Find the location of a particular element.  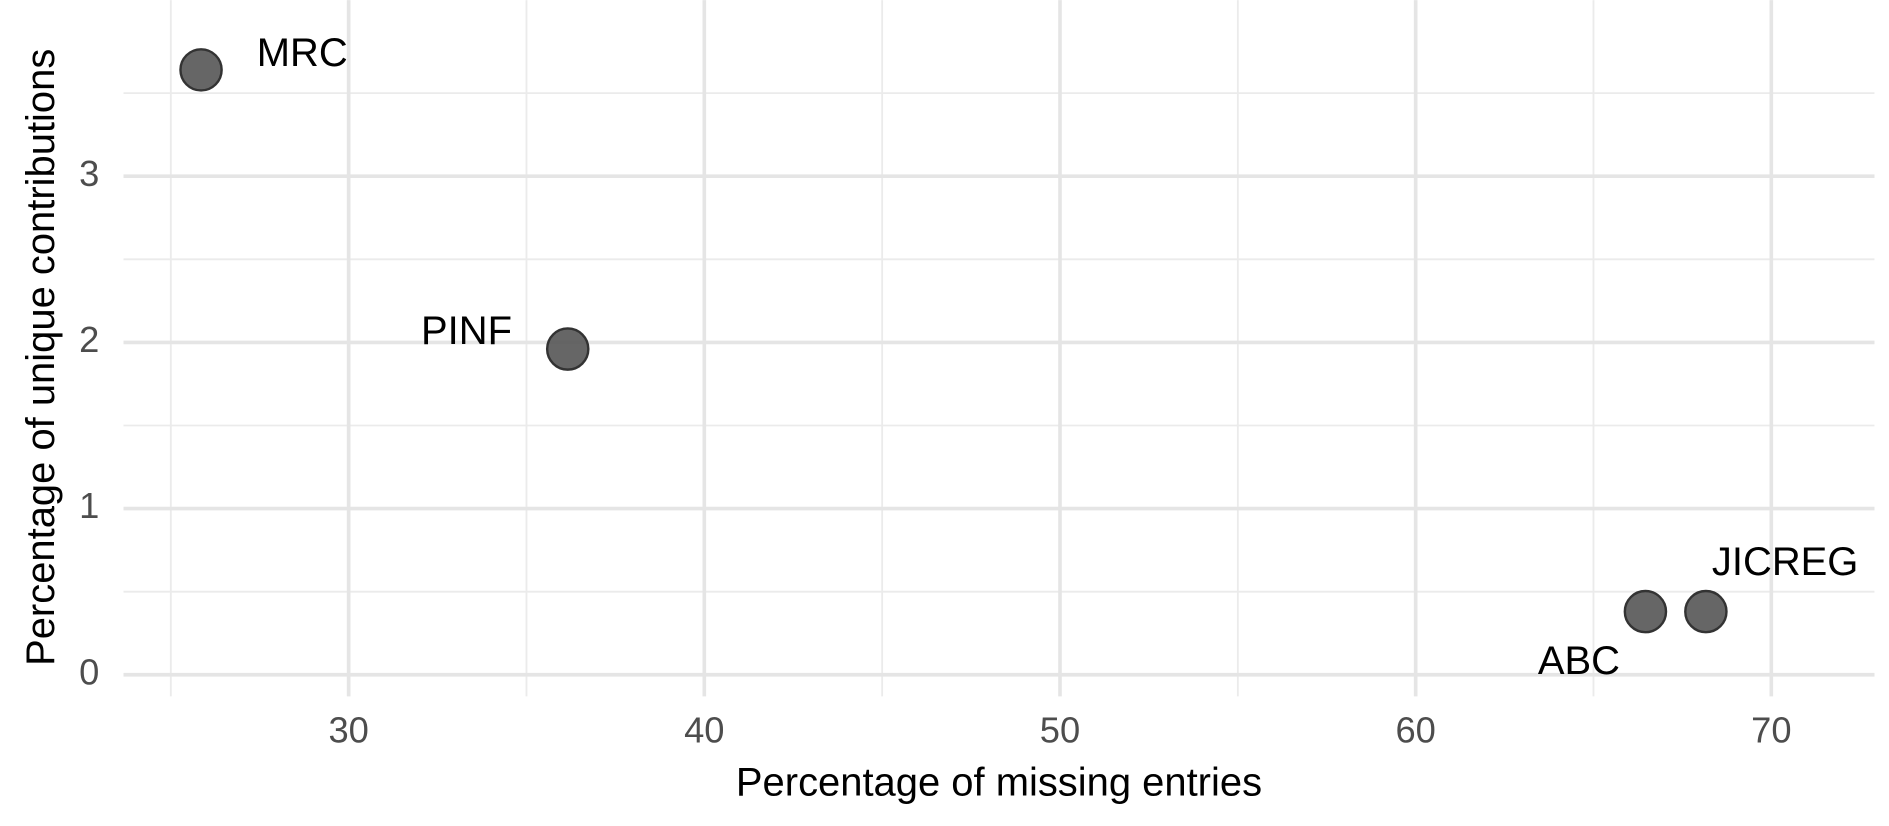

point-label: JICREG is located at coordinates (1785, 562).